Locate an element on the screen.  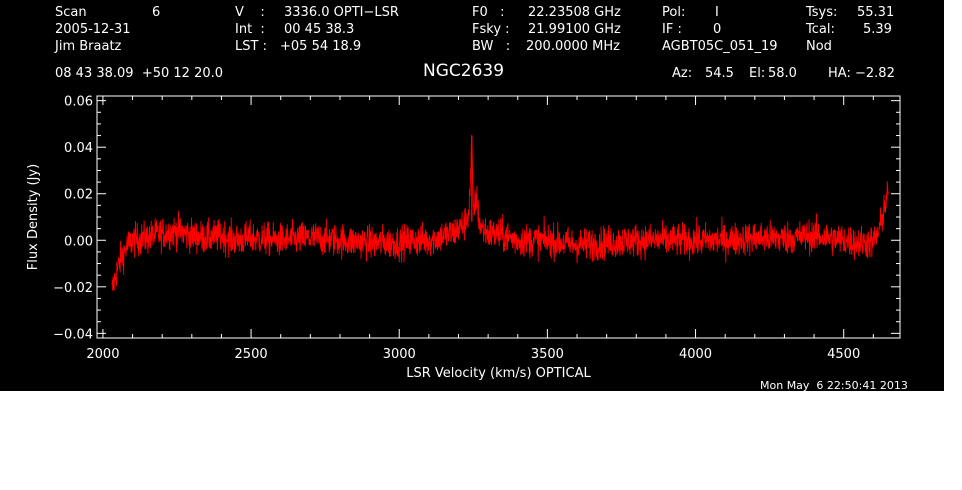
f0-label: F0 : is located at coordinates (488, 12).